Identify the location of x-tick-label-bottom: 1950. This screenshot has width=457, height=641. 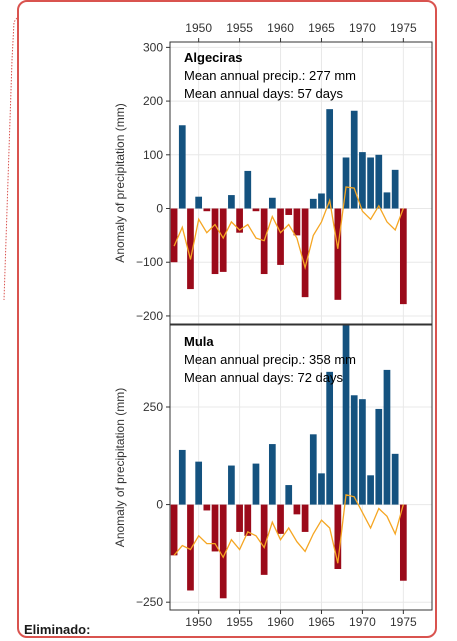
(198, 622).